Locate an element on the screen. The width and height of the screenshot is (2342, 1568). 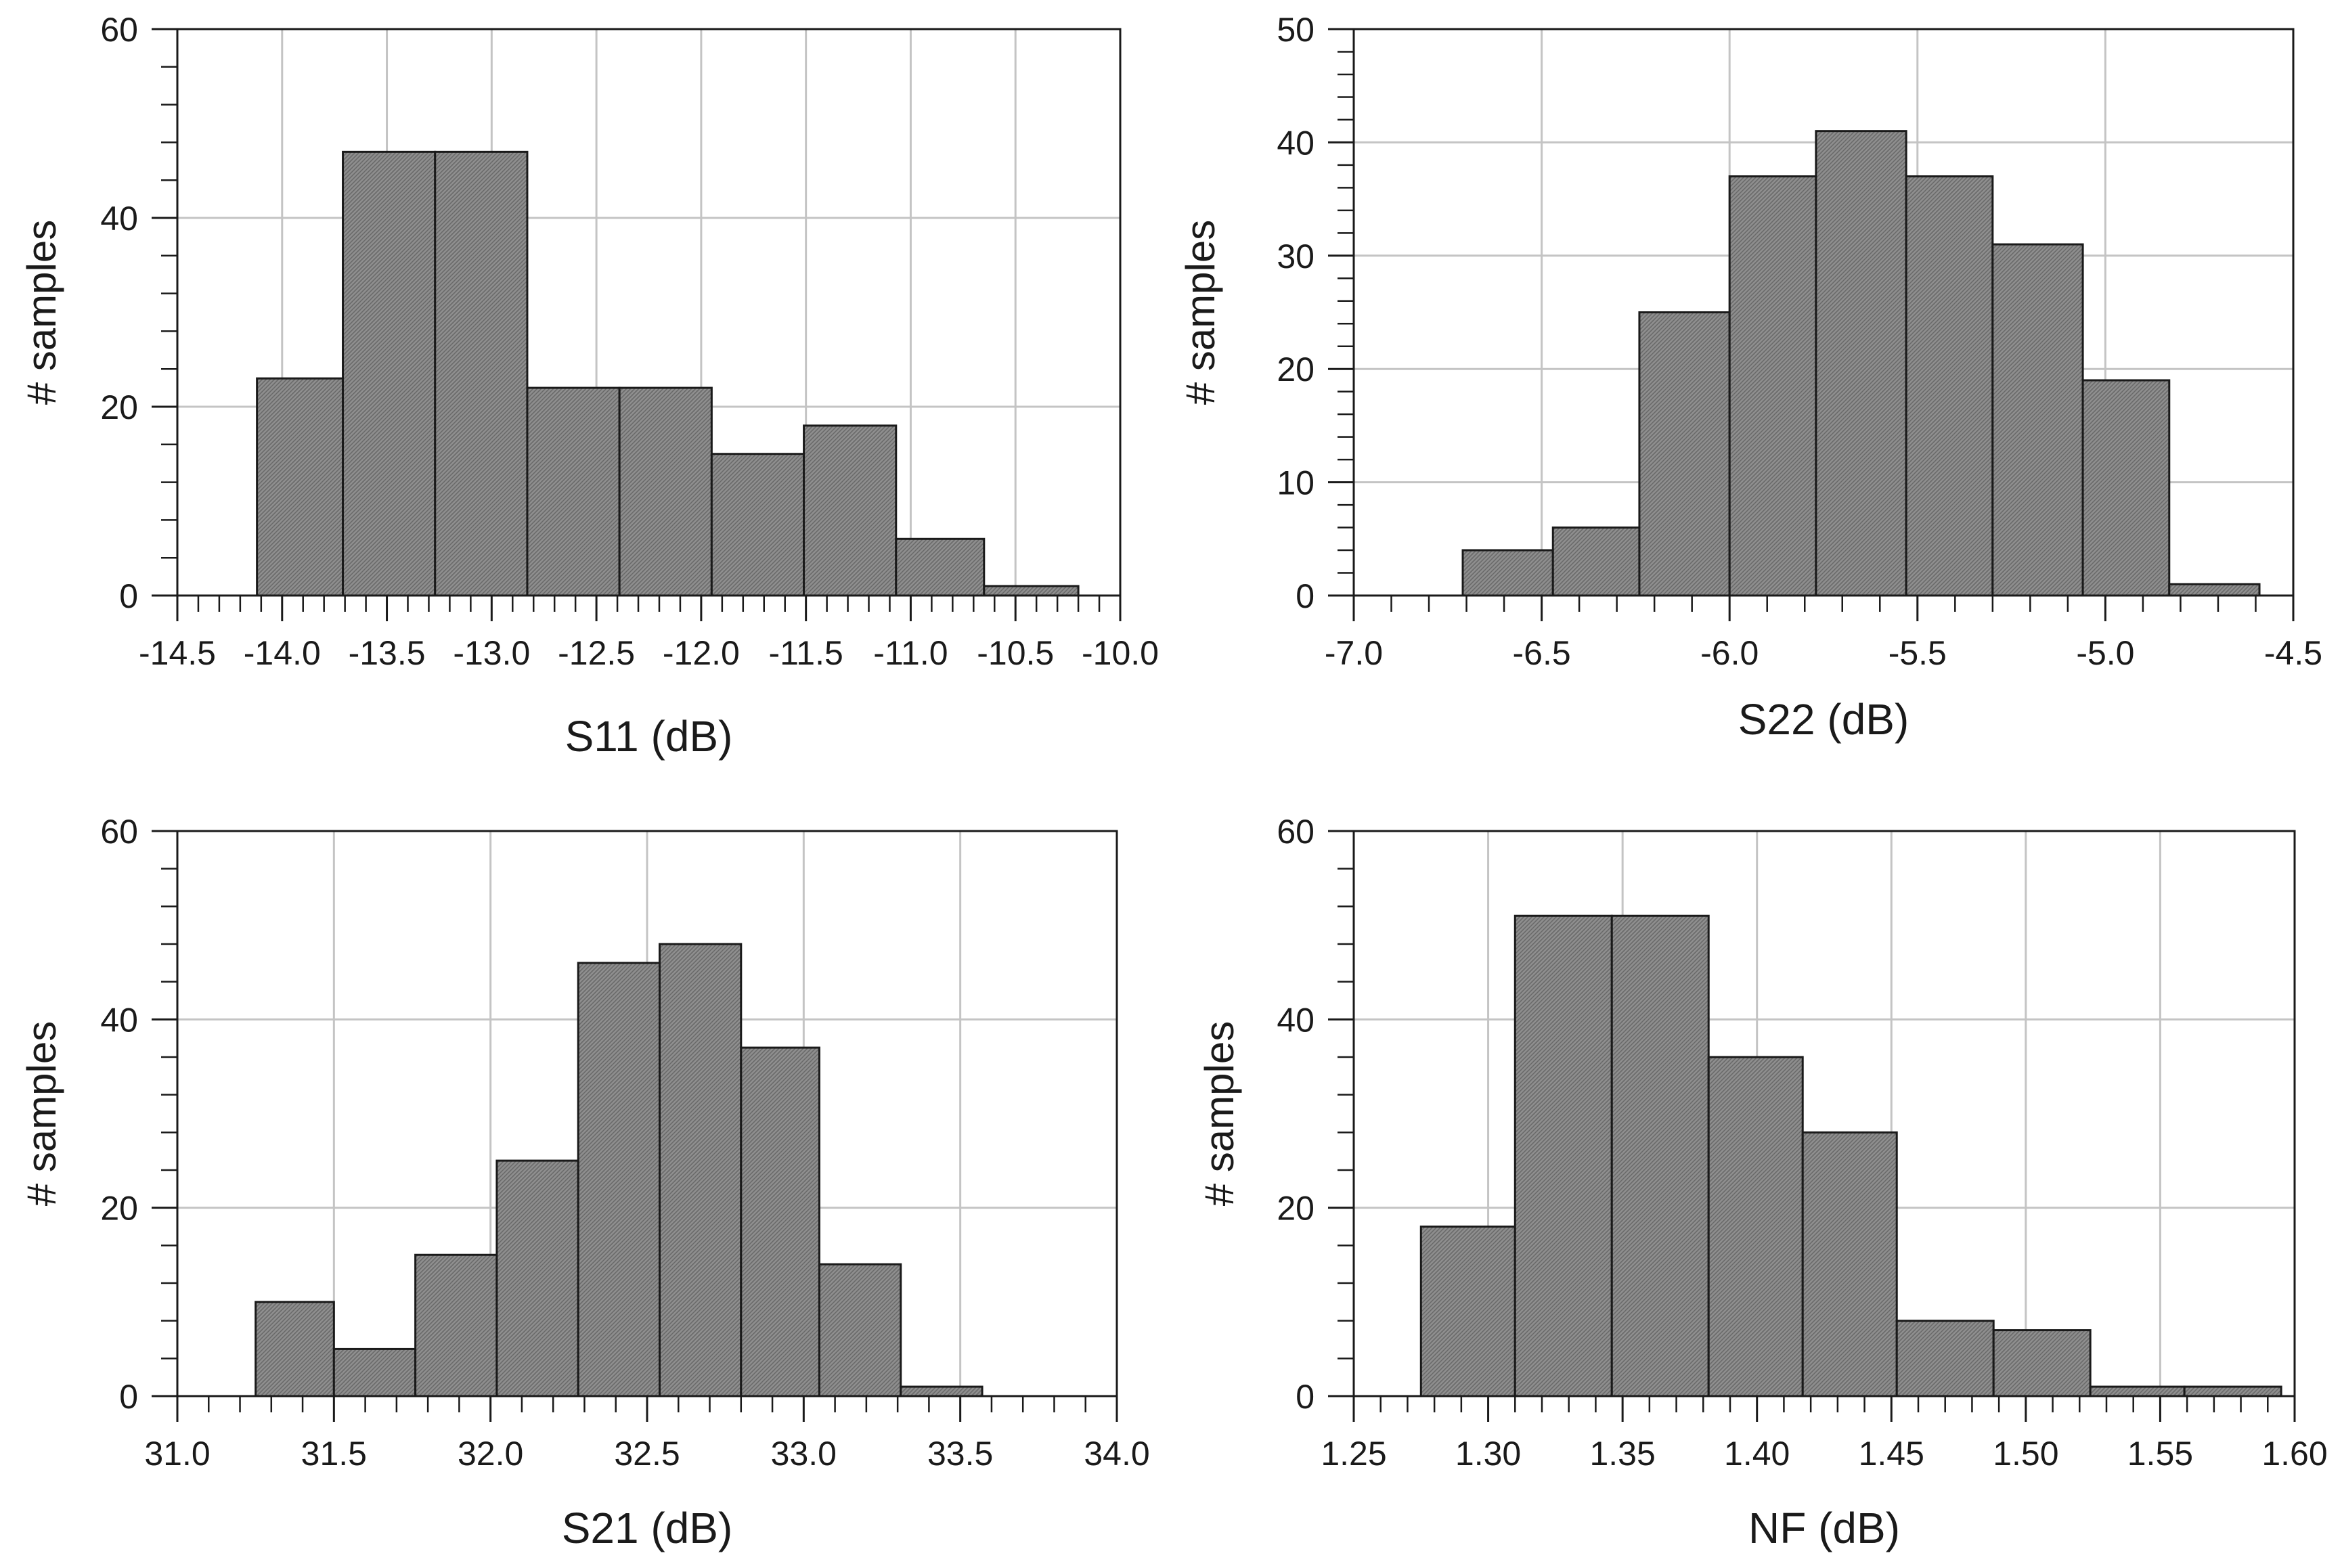
s11-xtick-label: -11.0 is located at coordinates (910, 653).